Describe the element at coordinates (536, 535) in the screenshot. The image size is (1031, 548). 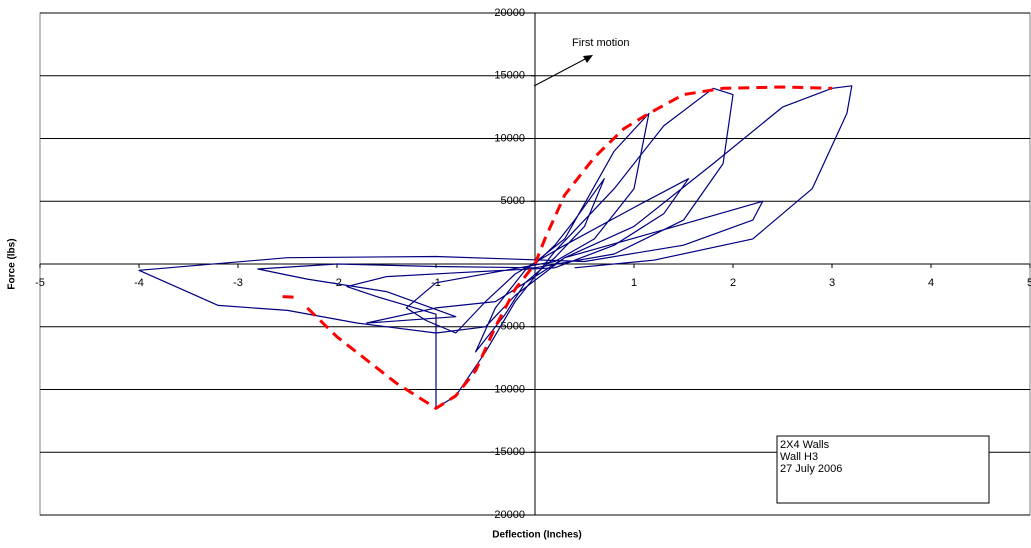
I see `x-axis-title: Deflection (Inches)` at that location.